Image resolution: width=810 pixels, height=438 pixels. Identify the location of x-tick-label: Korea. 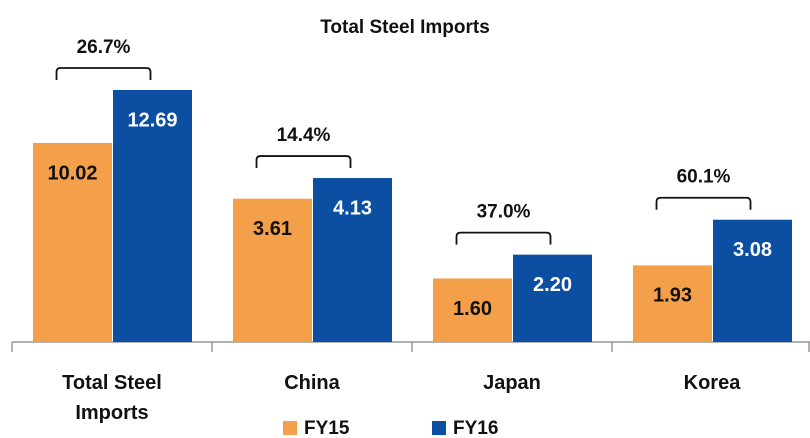
(712, 383).